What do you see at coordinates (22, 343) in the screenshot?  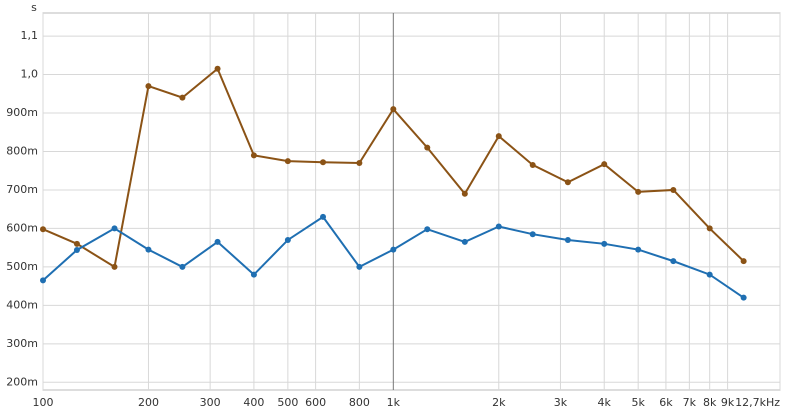 I see `y-tick-label: 300m` at bounding box center [22, 343].